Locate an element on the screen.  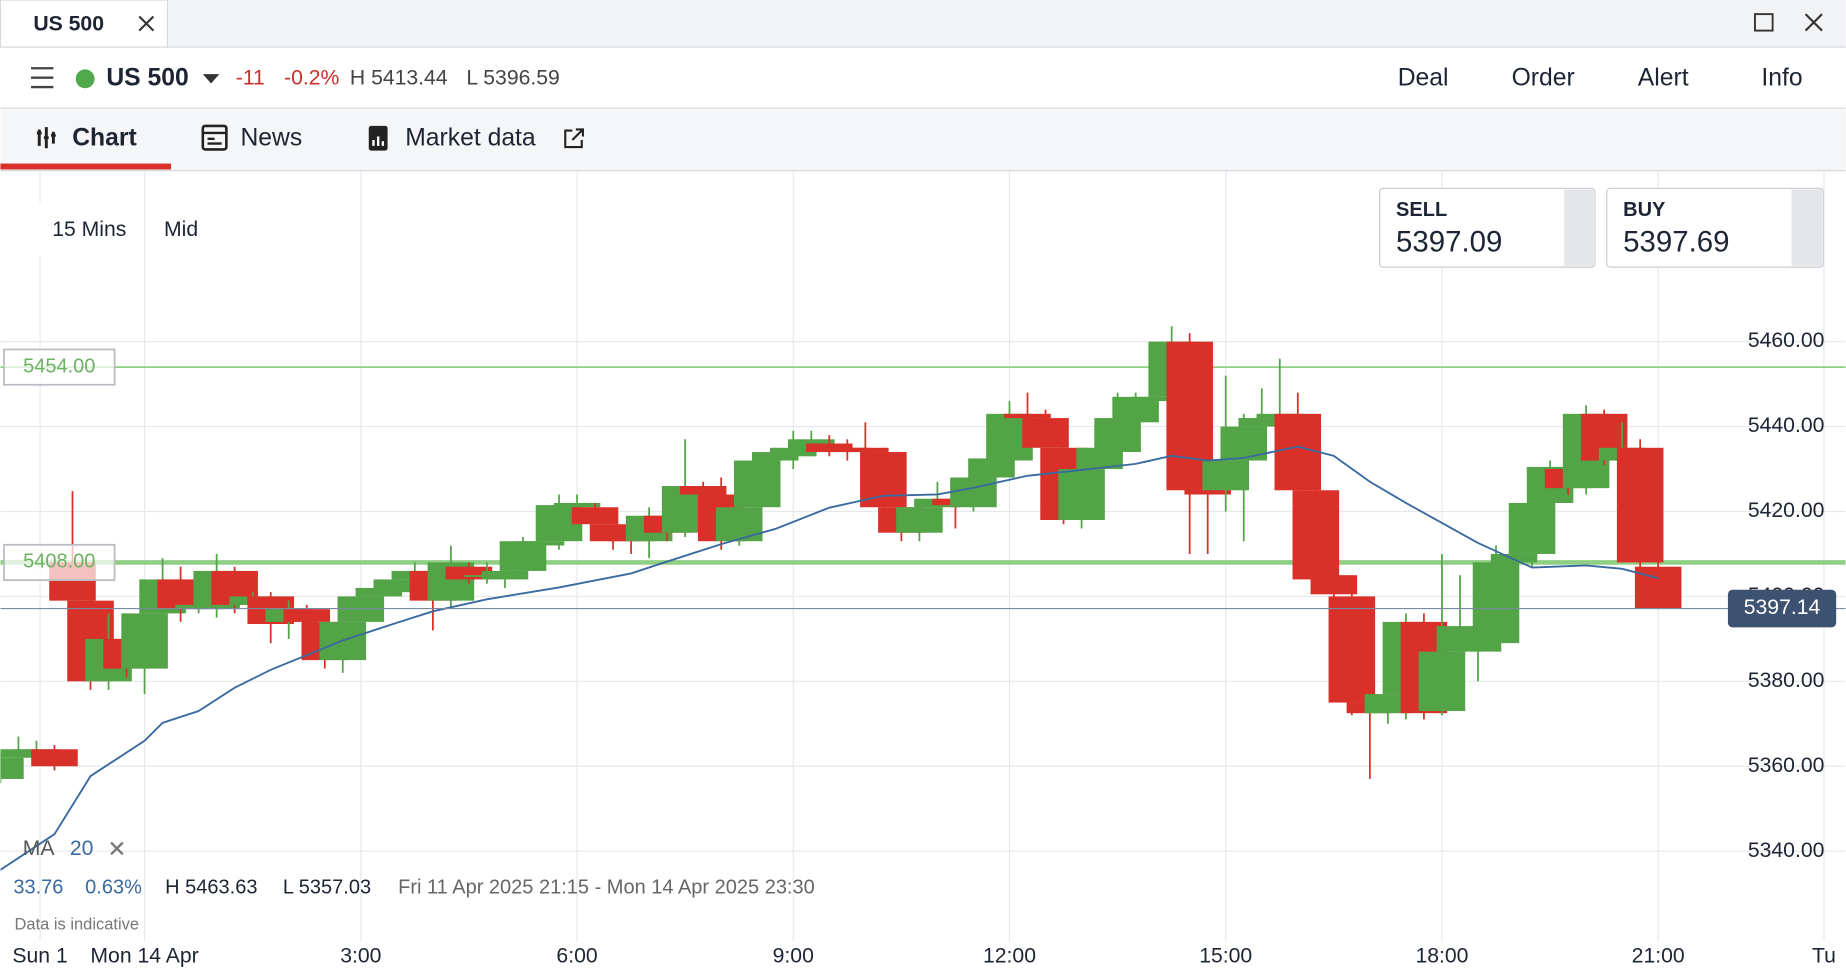
interval-label: 15 Mins is located at coordinates (89, 229).